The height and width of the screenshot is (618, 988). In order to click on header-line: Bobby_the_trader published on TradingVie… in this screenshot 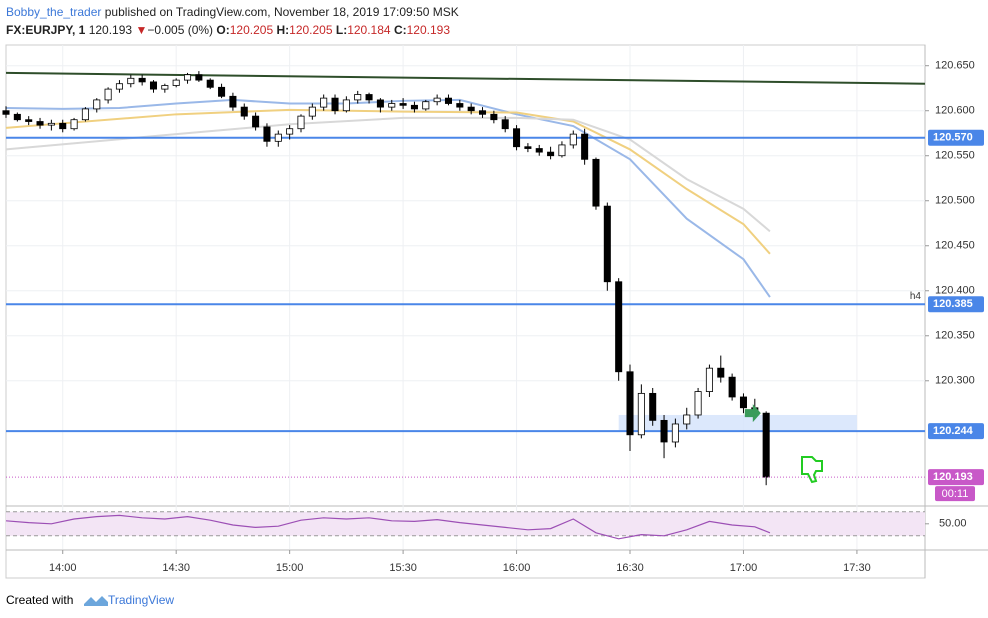, I will do `click(232, 12)`.